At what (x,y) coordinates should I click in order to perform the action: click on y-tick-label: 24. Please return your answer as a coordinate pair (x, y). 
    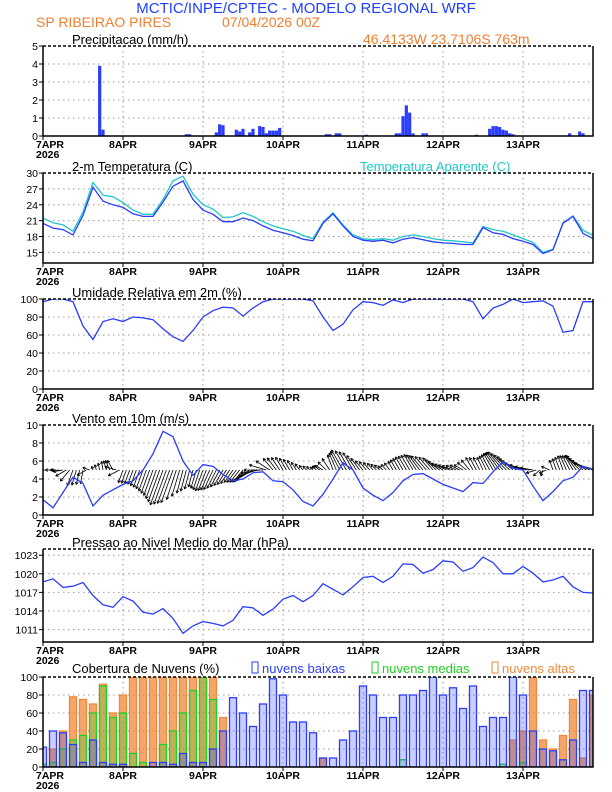
    Looking at the image, I should click on (32, 206).